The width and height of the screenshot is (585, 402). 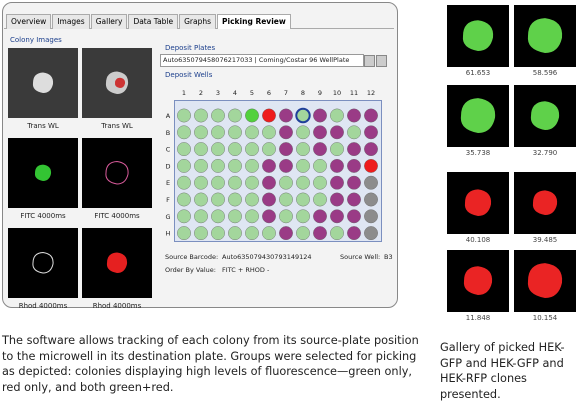 What do you see at coordinates (478, 318) in the screenshot?
I see `gallery-value: 11.848` at bounding box center [478, 318].